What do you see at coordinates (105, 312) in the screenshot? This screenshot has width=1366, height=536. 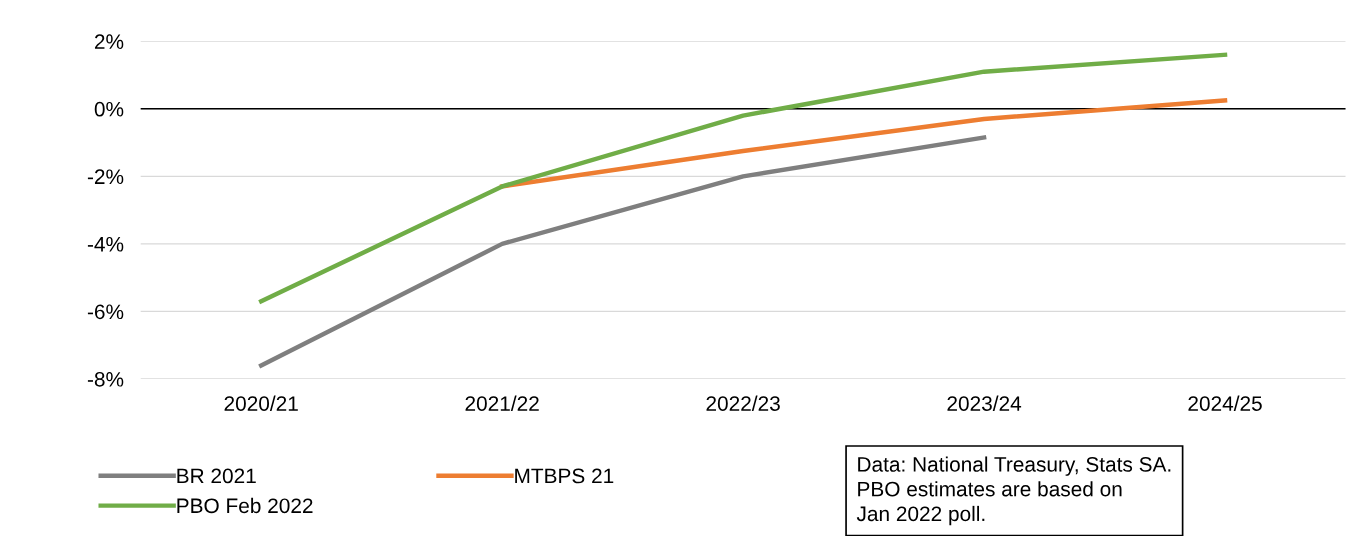 I see `y-tick-label: -6%` at bounding box center [105, 312].